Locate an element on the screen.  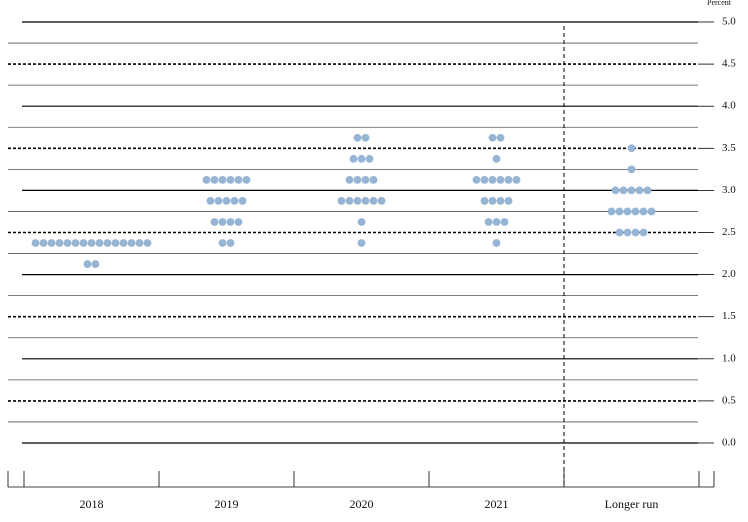
y-axis-label: Percent is located at coordinates (719, 3).